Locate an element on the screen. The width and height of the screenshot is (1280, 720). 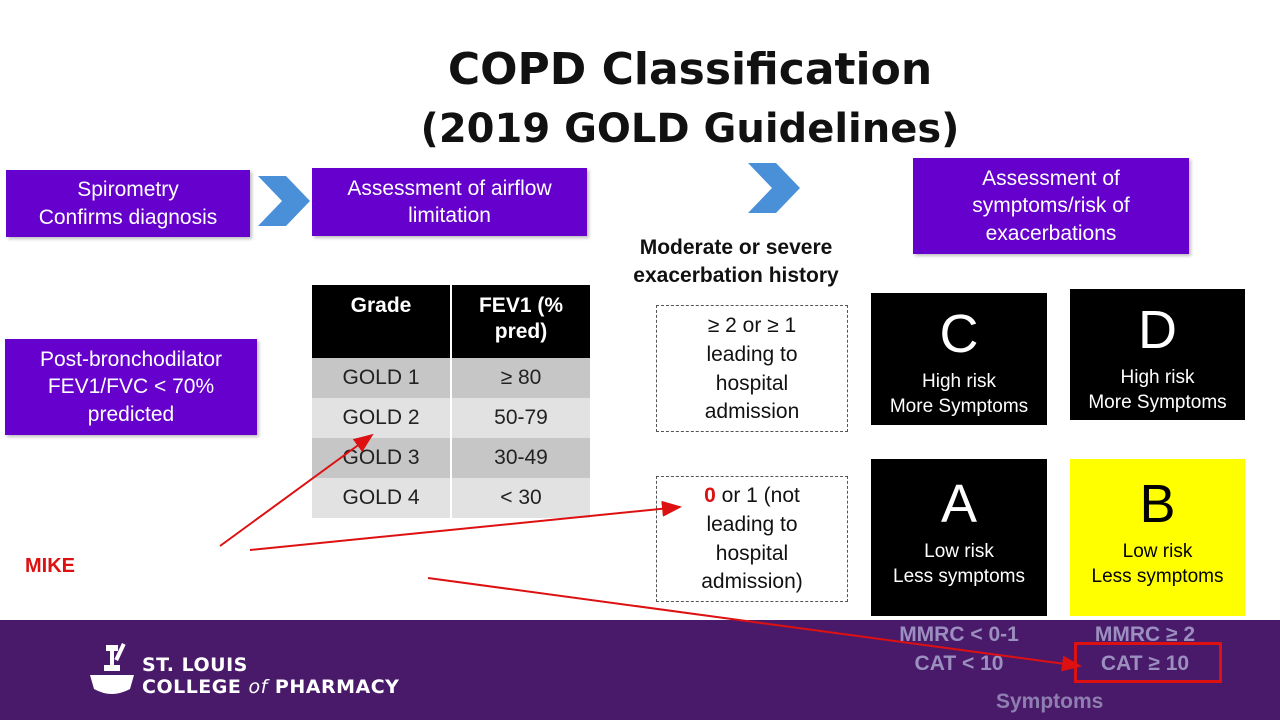
group-d-box: D High risk More Symptoms is located at coordinates (1157, 354).